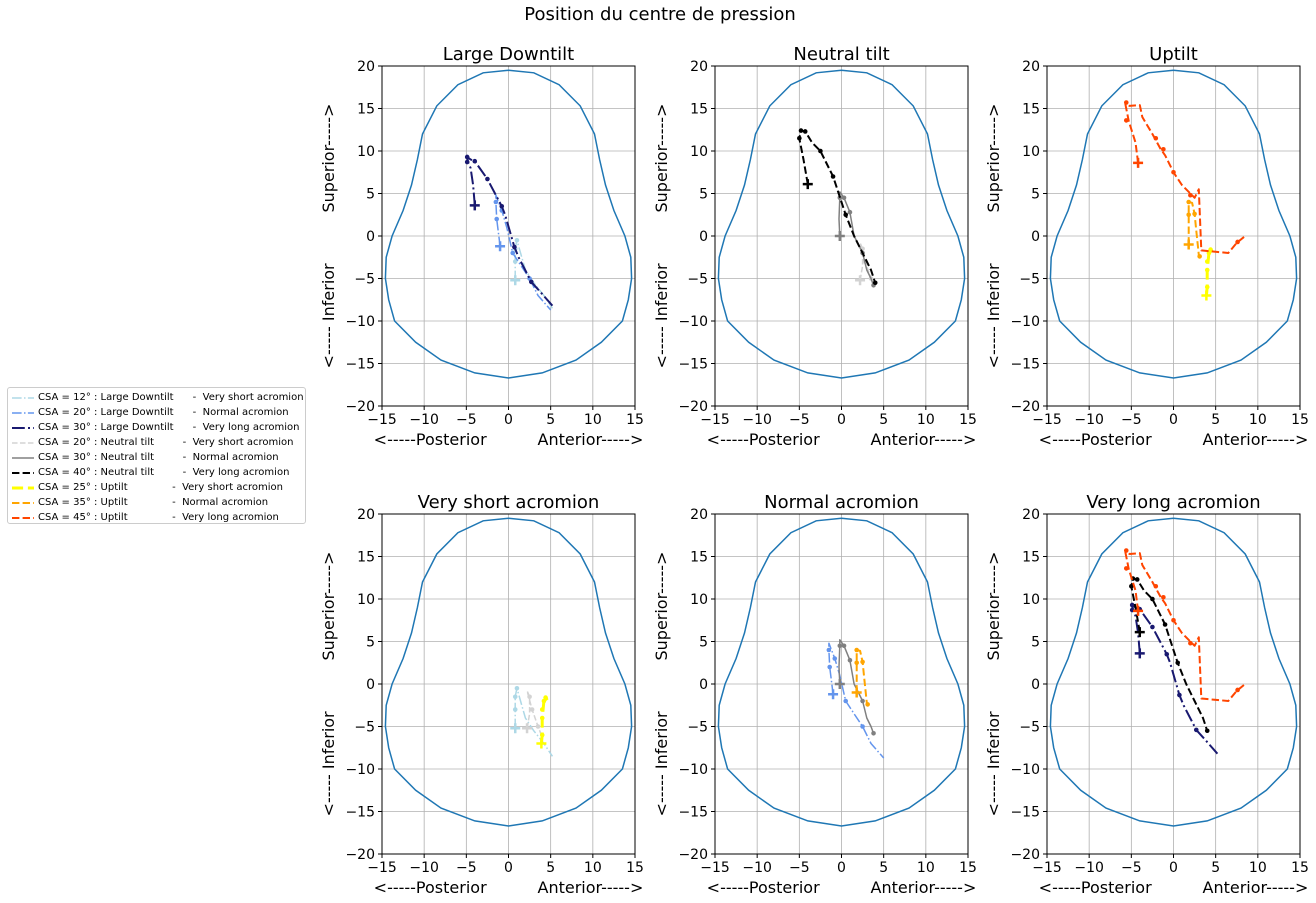  Describe the element at coordinates (839, 236) in the screenshot. I see `series-start-cross-s30n` at that location.